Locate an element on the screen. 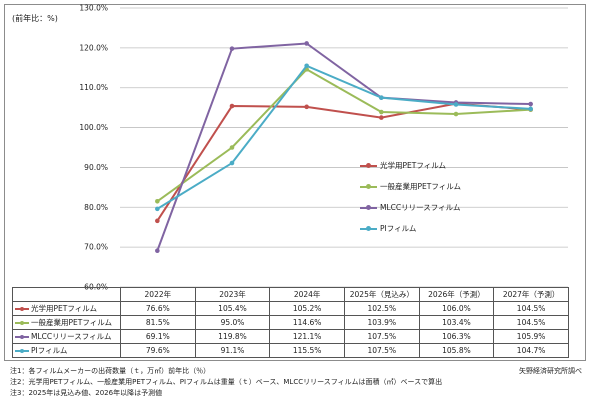 Image resolution: width=590 pixels, height=405 pixels. data-label: 104.7% is located at coordinates (531, 350).